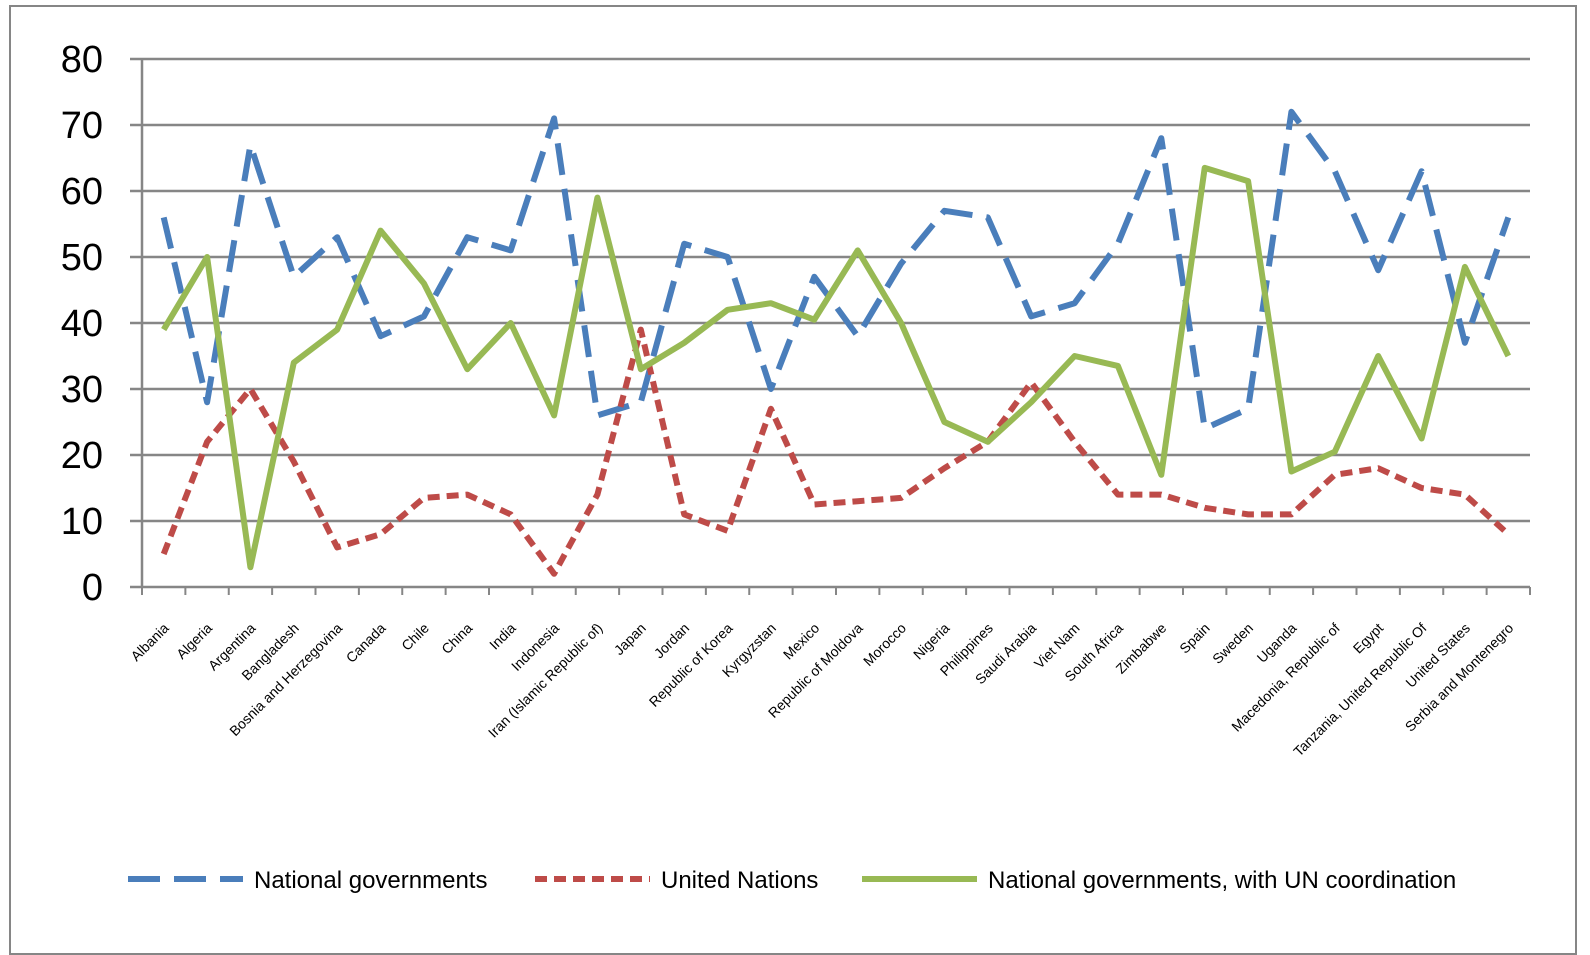 The image size is (1590, 955). I want to click on x-tick-label: Sweden, so click(1232, 643).